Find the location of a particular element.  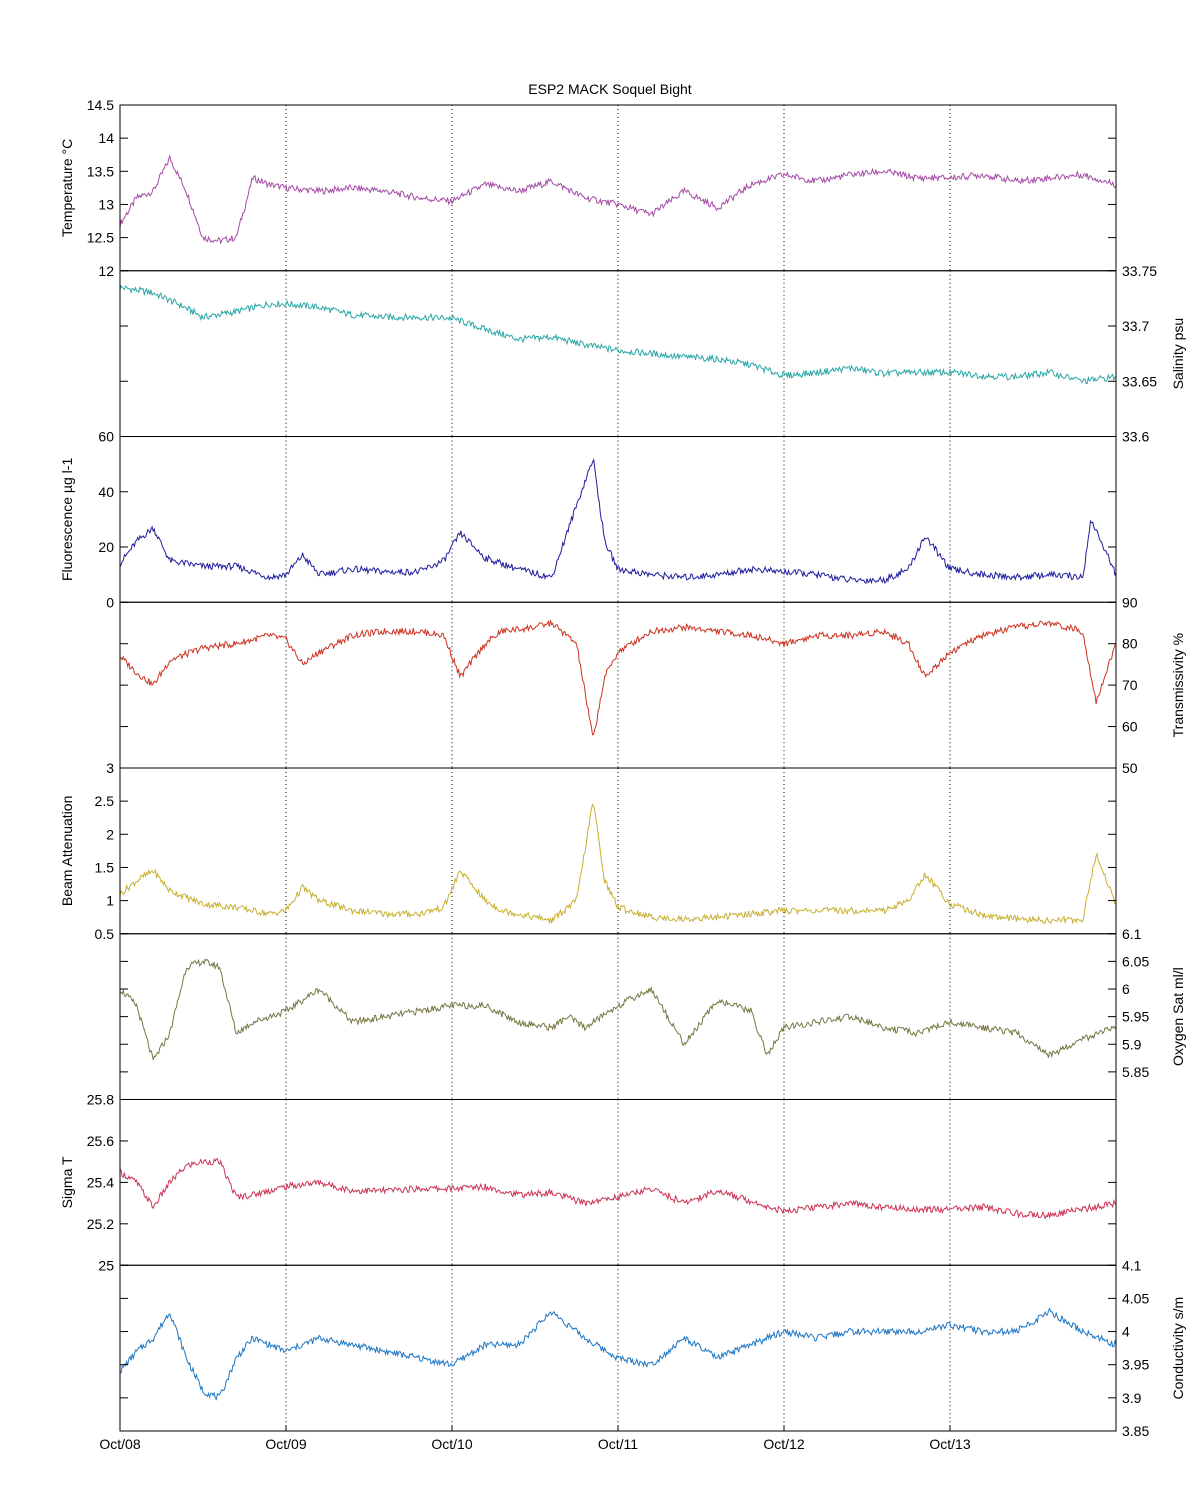

y-axis-label: Transmissivity % is located at coordinates (1178, 685).